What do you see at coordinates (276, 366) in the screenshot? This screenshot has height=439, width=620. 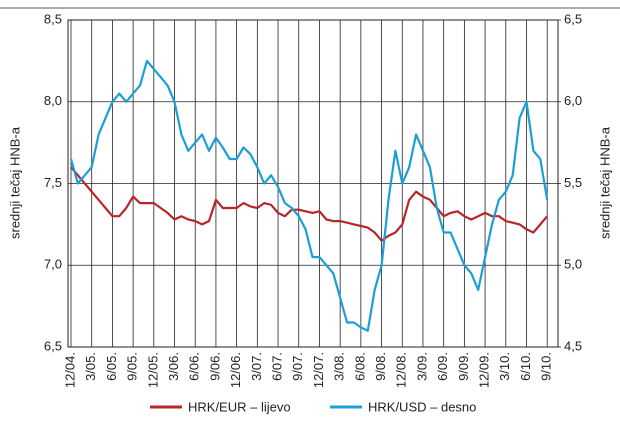 I see `x-tick-label: 6/07.` at bounding box center [276, 366].